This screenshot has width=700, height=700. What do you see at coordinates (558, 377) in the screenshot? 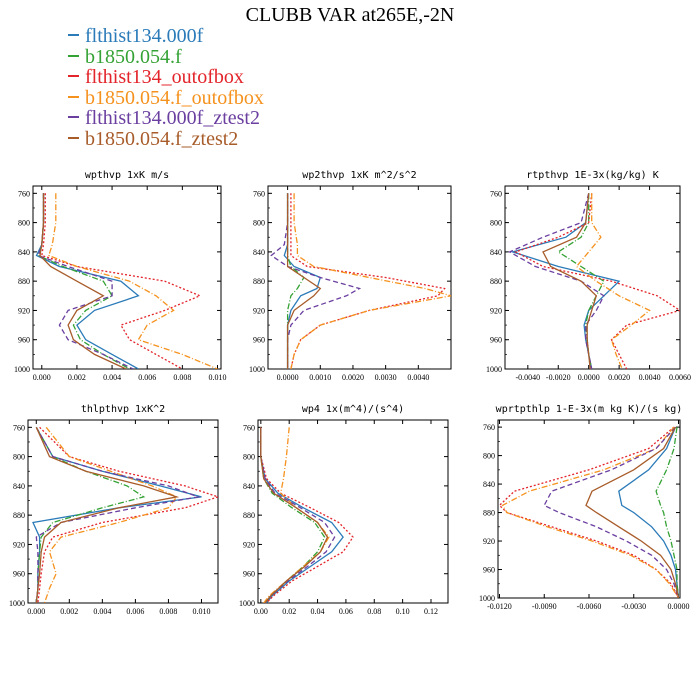
I see `x-tick-label: -0.0020` at bounding box center [558, 377].